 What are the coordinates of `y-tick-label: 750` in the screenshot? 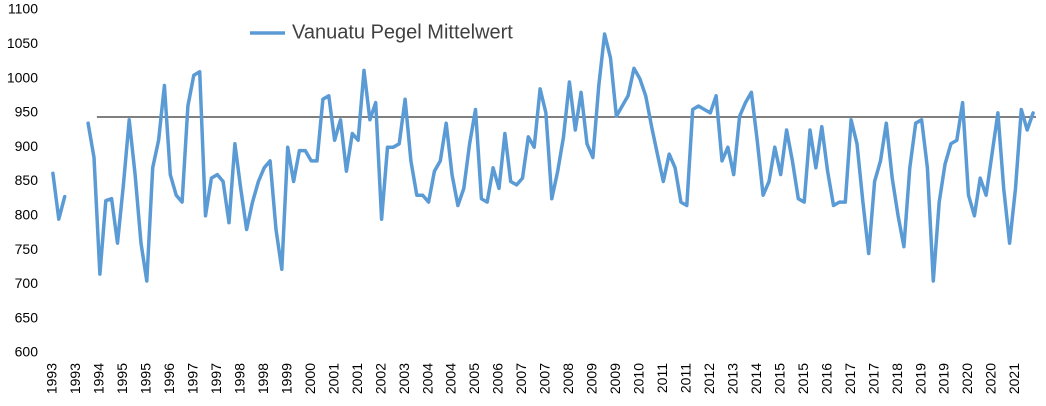 It's located at (27, 249).